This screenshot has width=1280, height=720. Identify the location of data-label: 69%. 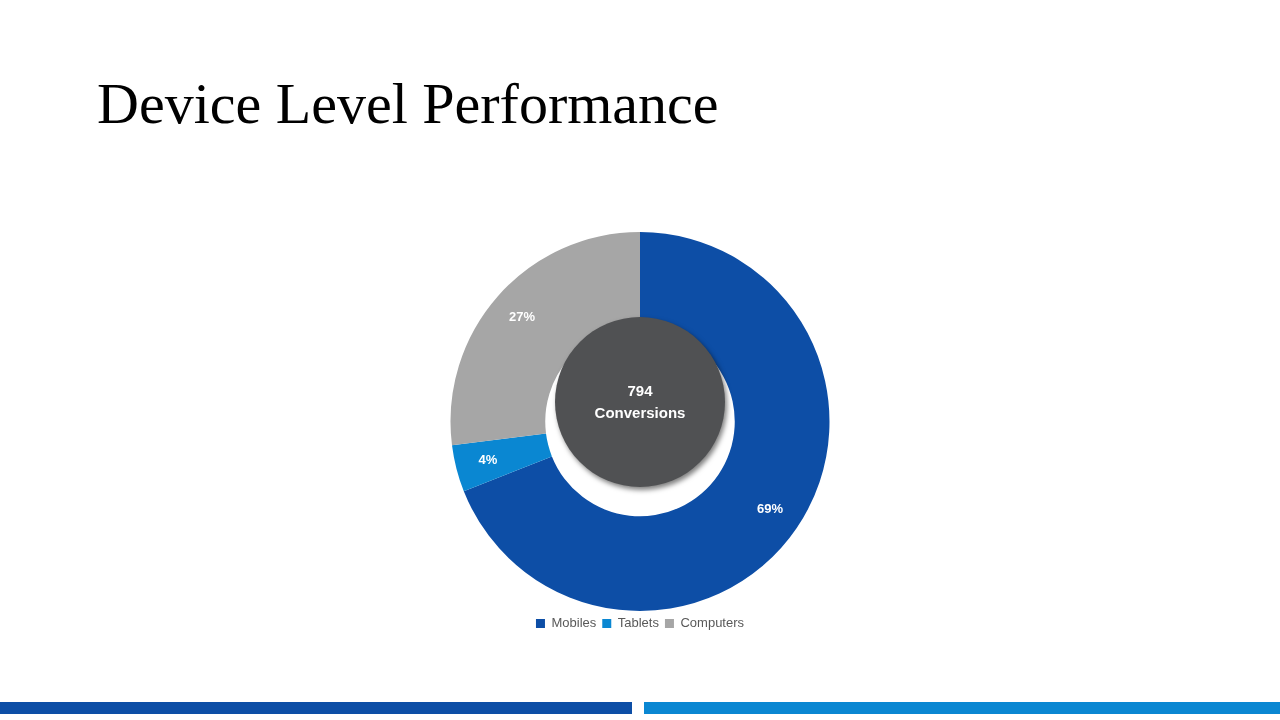
(770, 509).